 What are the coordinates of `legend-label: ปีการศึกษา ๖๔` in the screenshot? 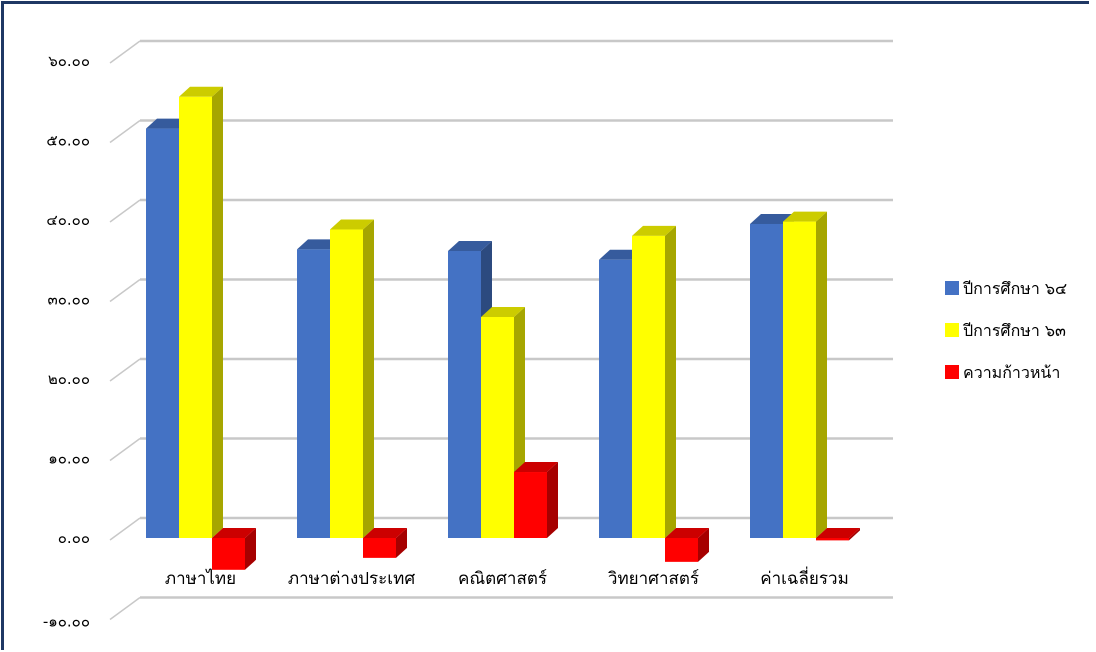 It's located at (1015, 288).